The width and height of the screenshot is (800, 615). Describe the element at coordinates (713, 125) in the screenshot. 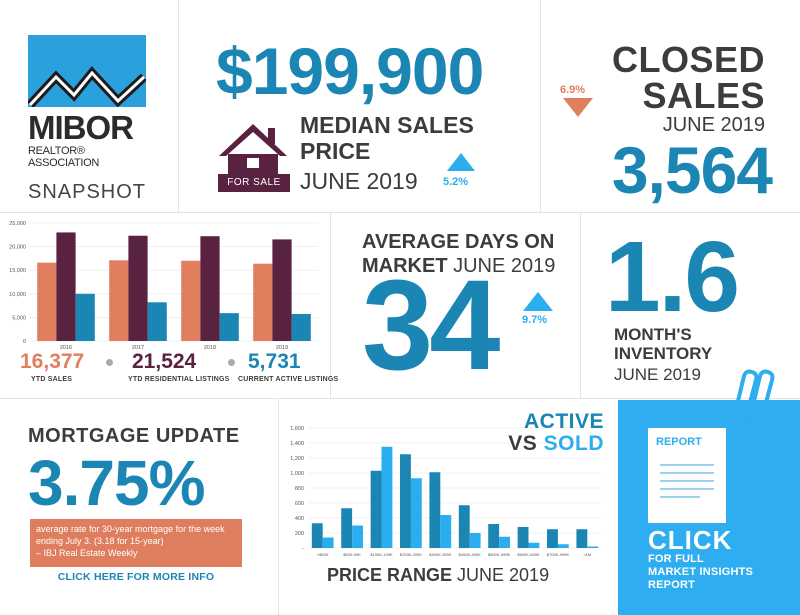

I see `closed-sales-date: JUNE 2019` at that location.